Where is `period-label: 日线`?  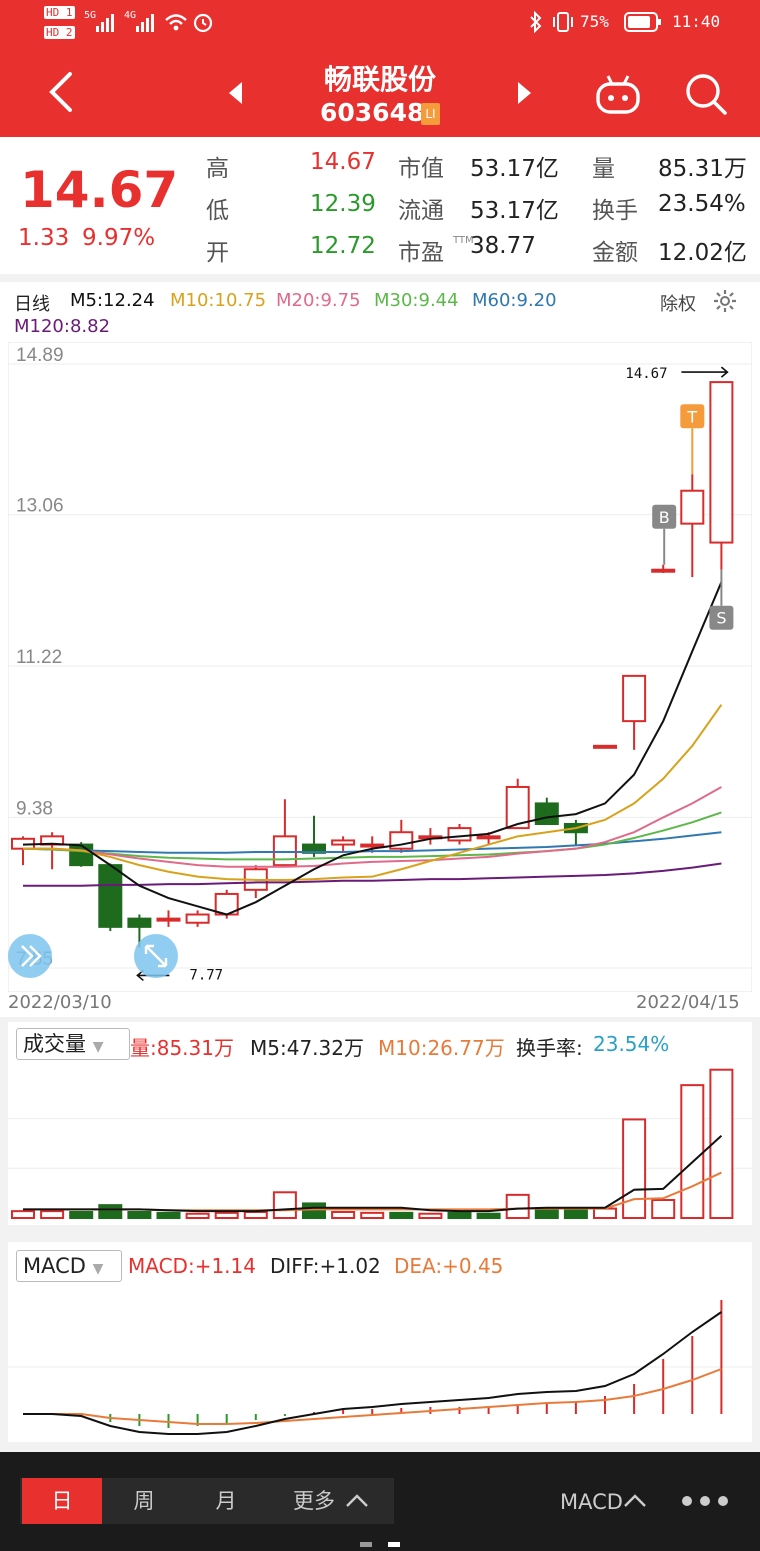
period-label: 日线 is located at coordinates (32, 304).